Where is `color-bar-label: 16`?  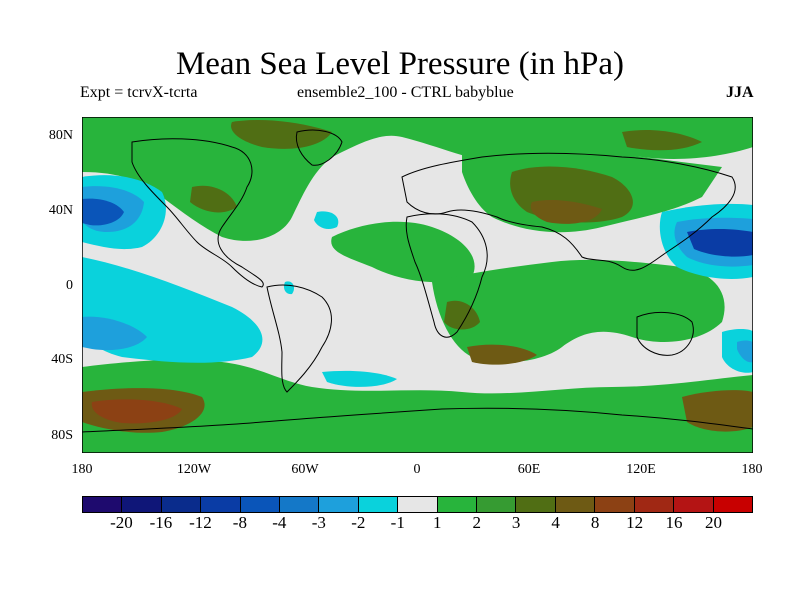
color-bar-label: 16 is located at coordinates (674, 522).